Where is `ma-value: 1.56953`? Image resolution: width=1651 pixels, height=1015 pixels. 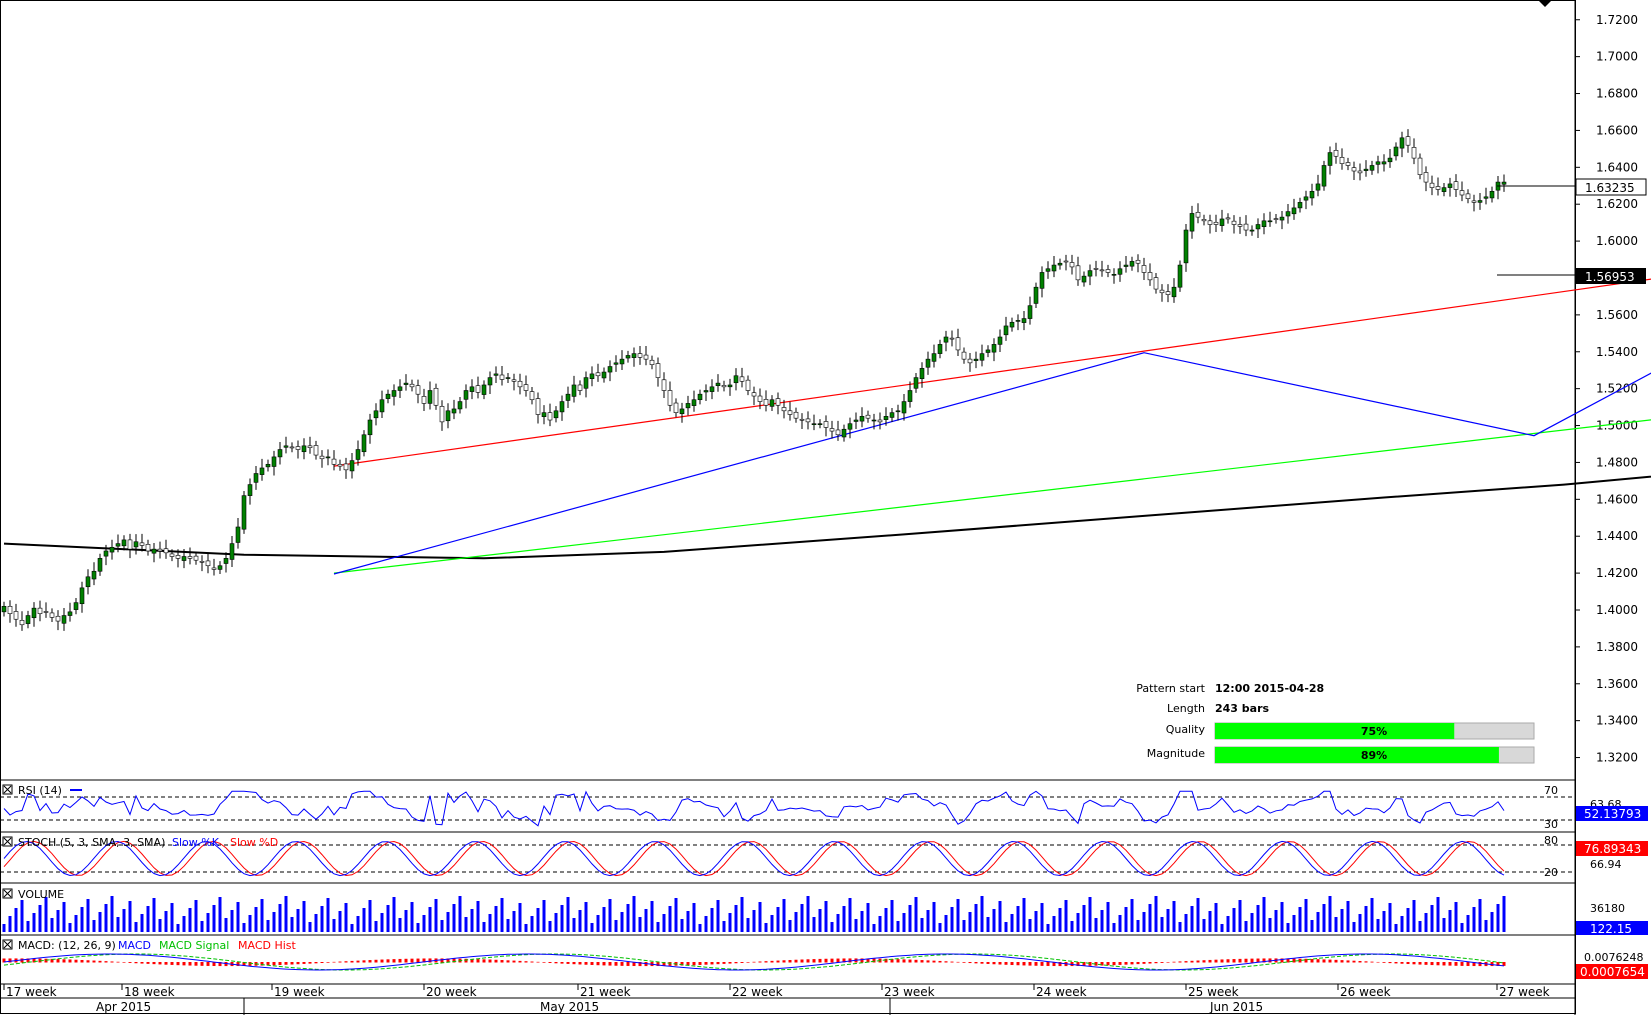 ma-value: 1.56953 is located at coordinates (1610, 277).